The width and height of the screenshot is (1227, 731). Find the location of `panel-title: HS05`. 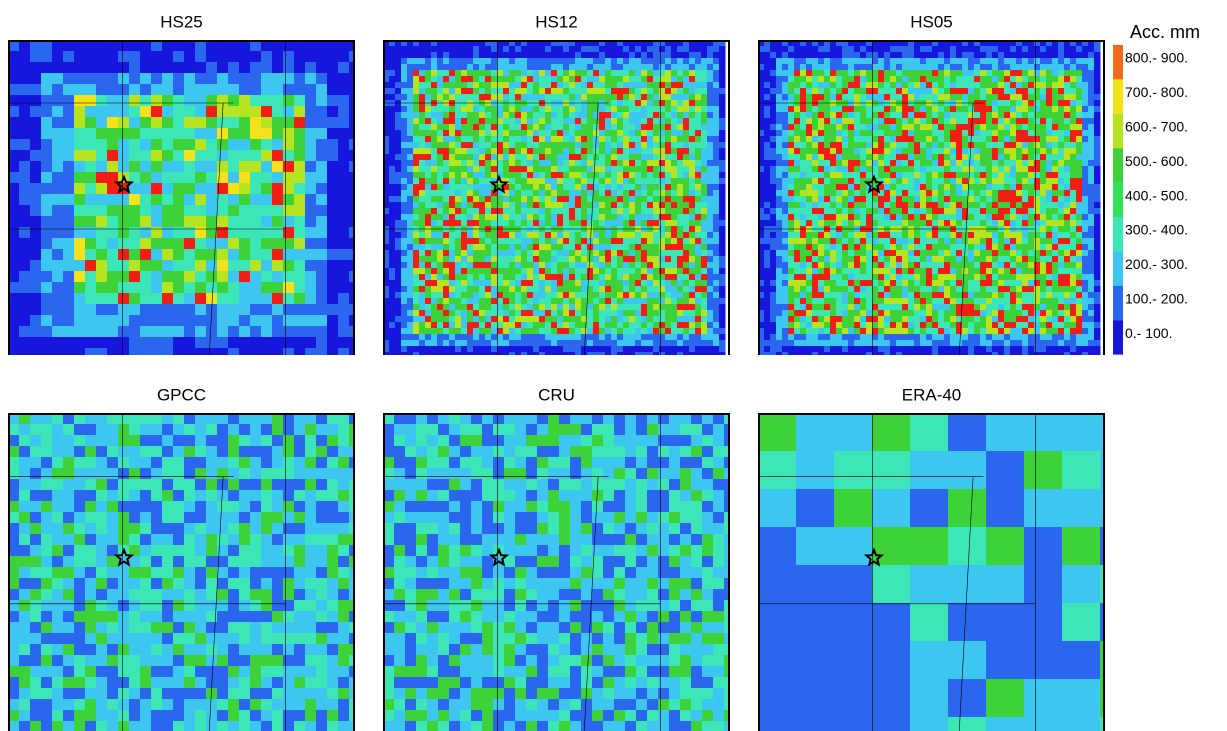

panel-title: HS05 is located at coordinates (931, 21).